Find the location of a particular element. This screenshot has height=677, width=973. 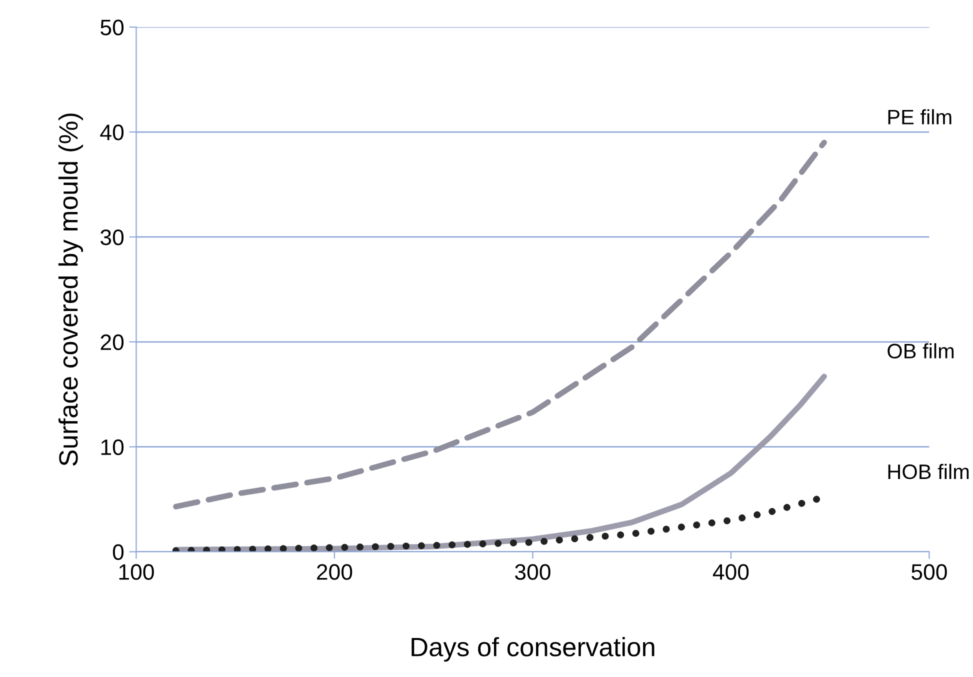

y-tick-label: 50 is located at coordinates (112, 28).